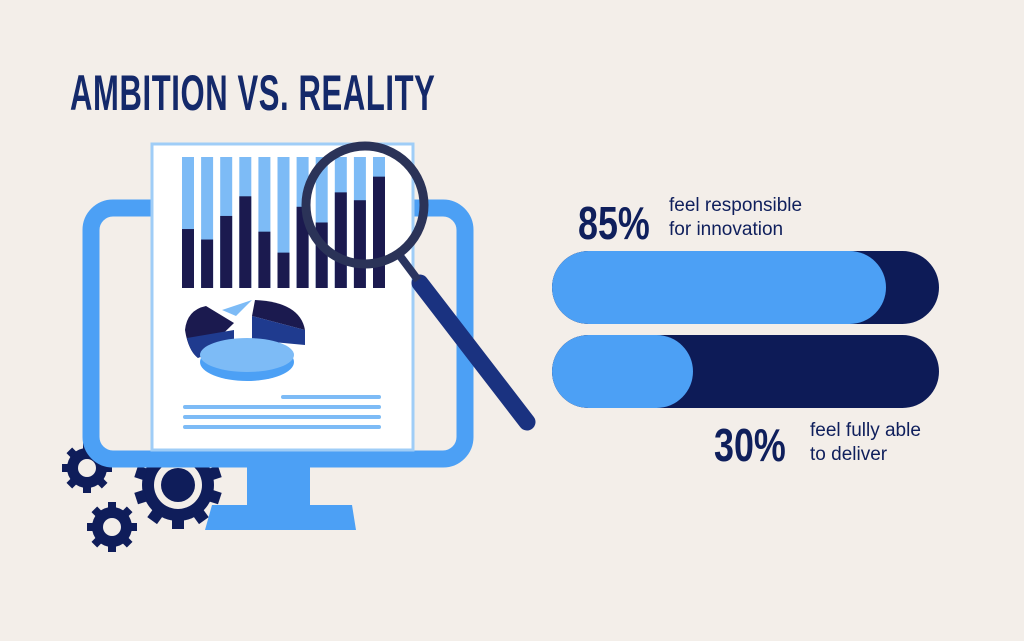 The height and width of the screenshot is (641, 1024). What do you see at coordinates (726, 229) in the screenshot?
I see `stat-description-line: for innovation` at bounding box center [726, 229].